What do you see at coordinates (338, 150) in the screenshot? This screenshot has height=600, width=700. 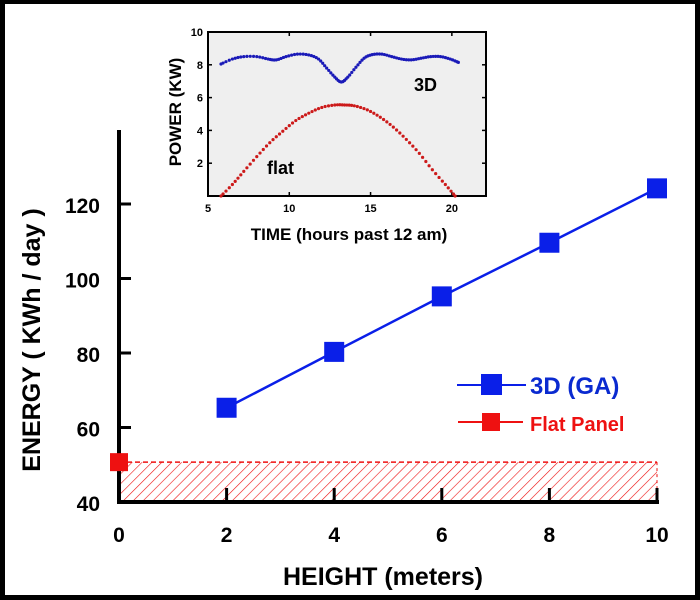 I see `inset-series-flat` at bounding box center [338, 150].